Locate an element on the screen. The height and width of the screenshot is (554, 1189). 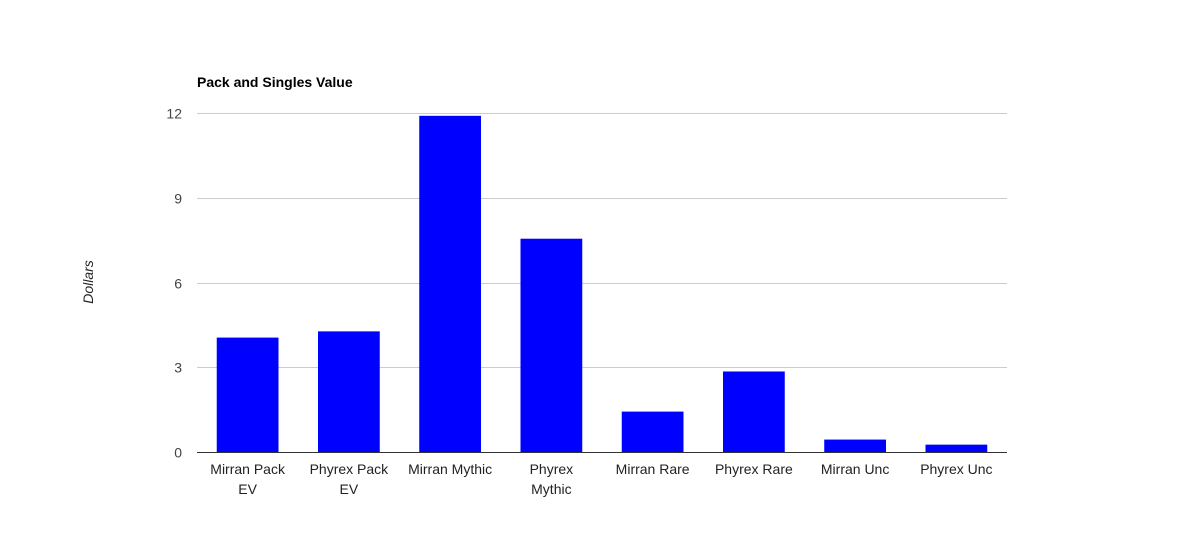
x-category-label: Phyrex Mythic is located at coordinates (552, 479).